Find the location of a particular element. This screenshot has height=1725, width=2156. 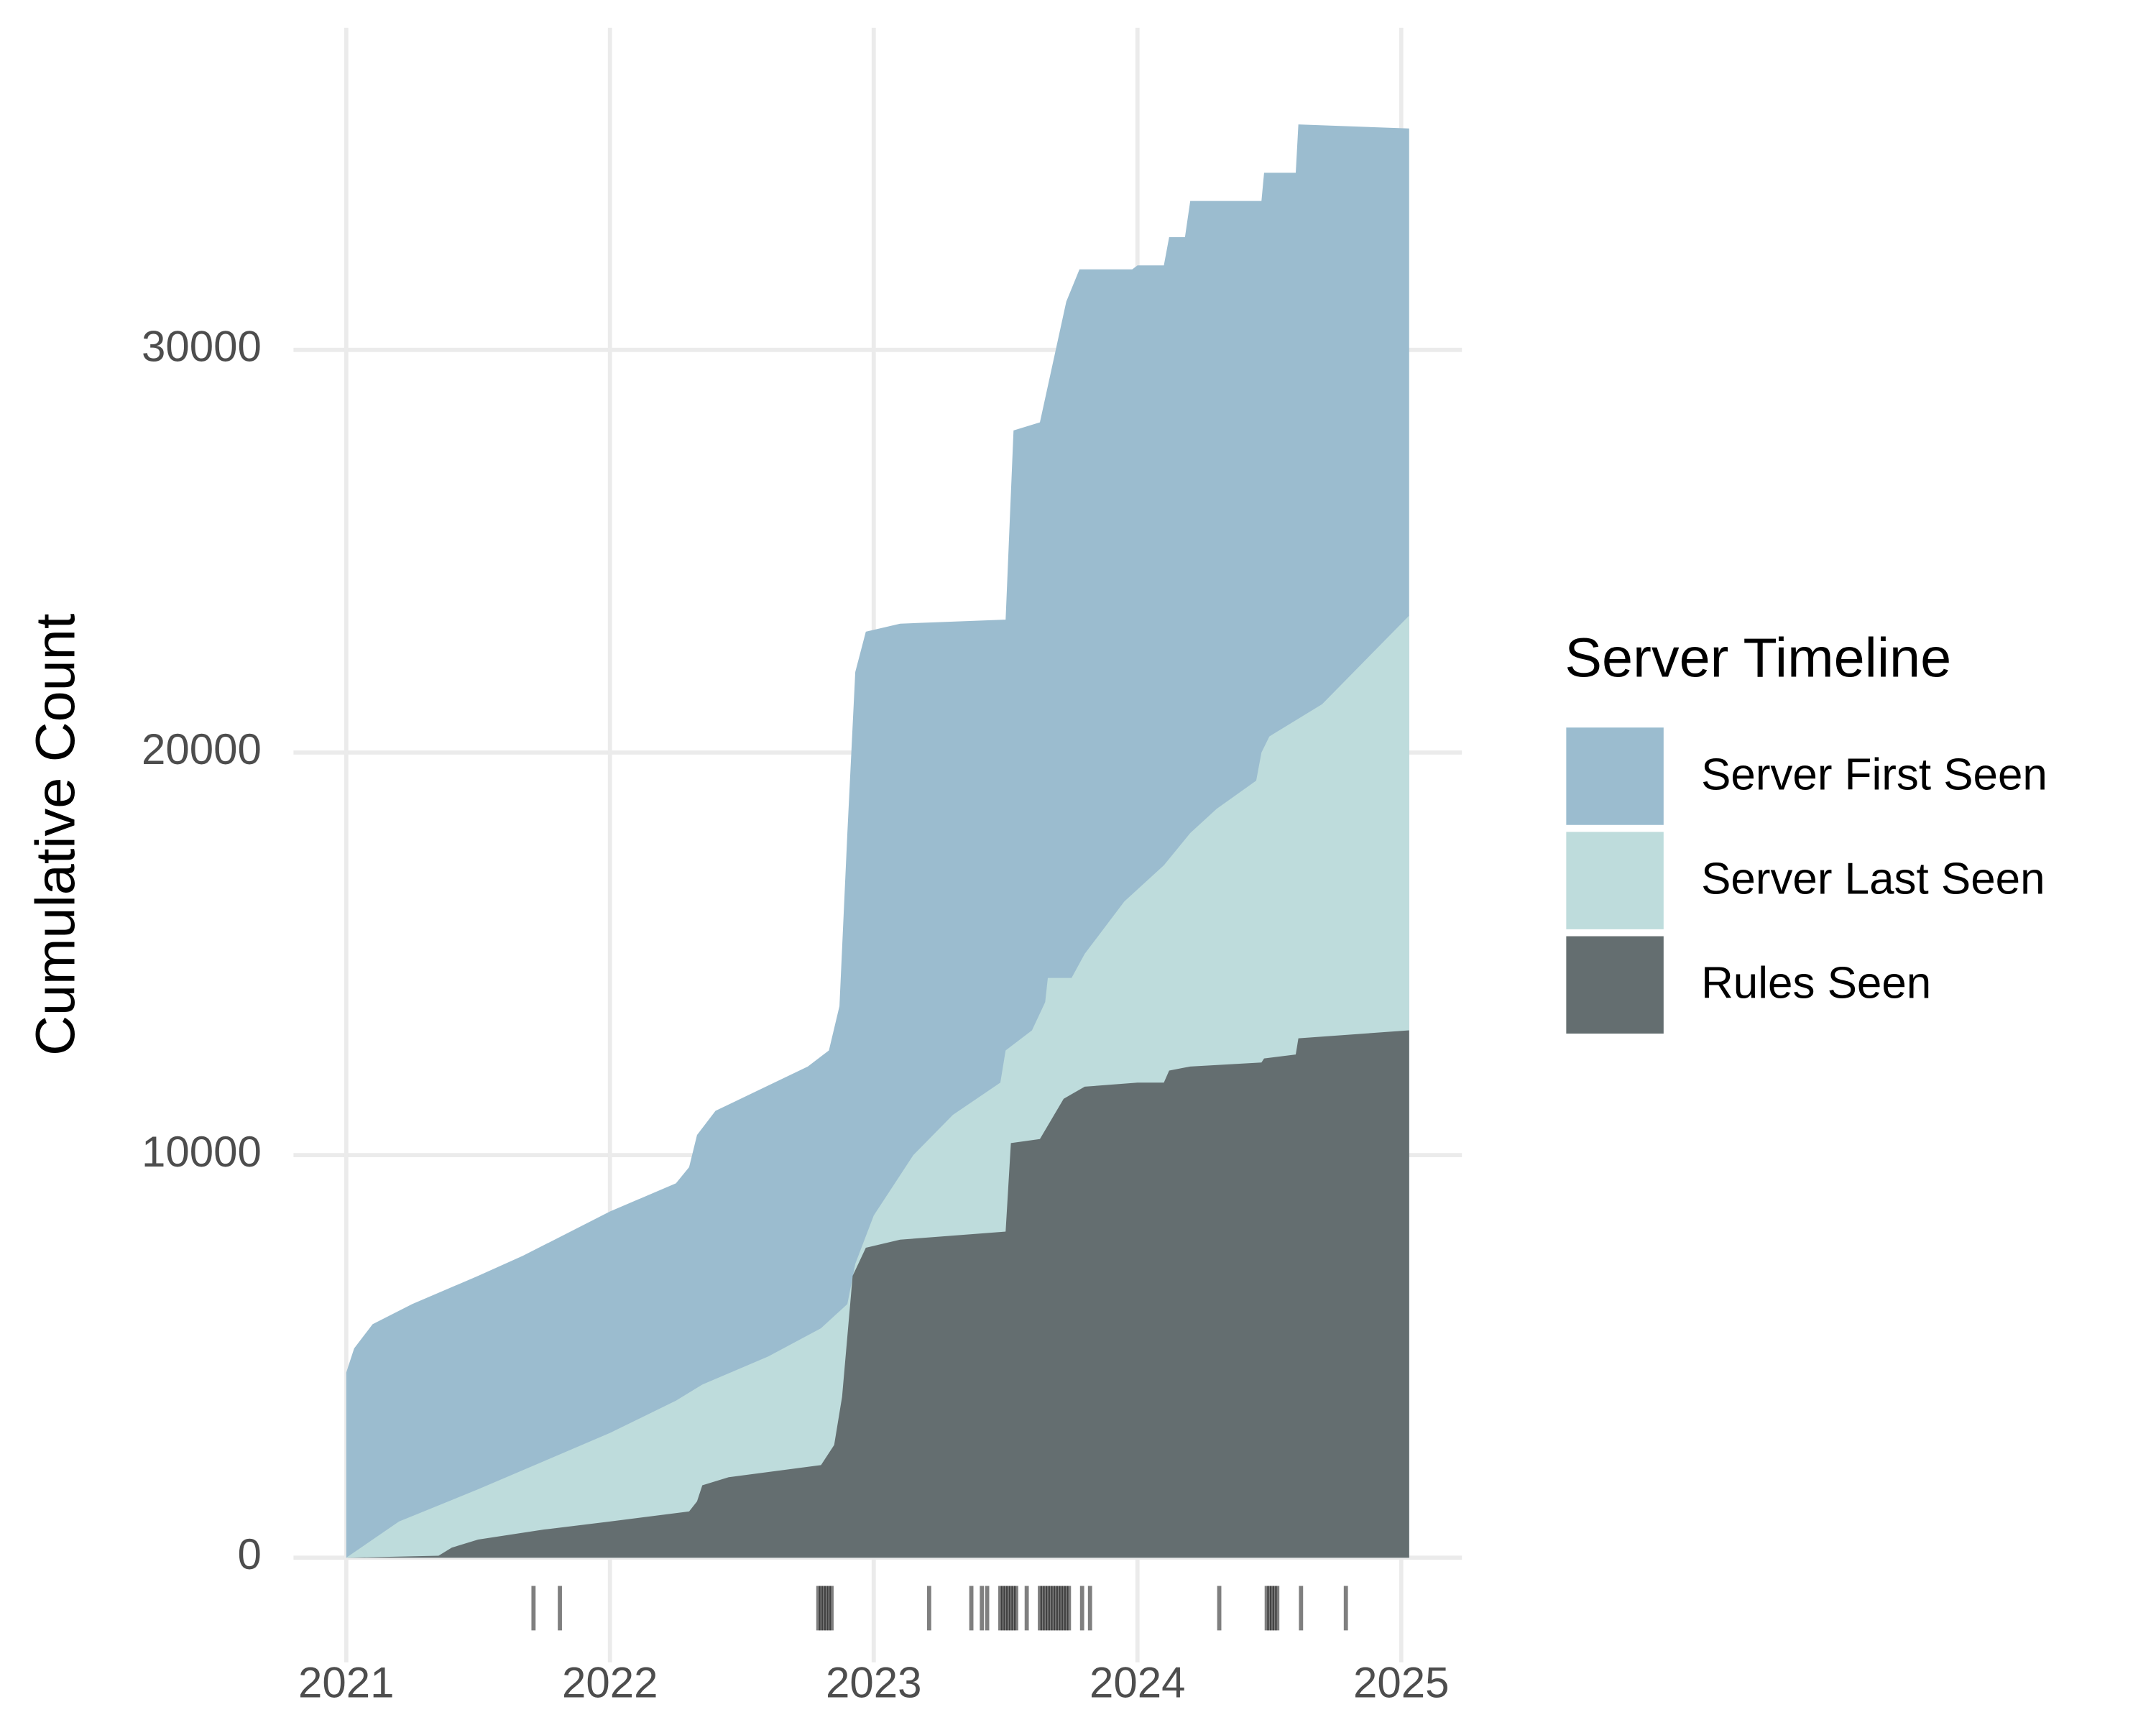

y-tick-label: 10000 is located at coordinates (202, 1152).